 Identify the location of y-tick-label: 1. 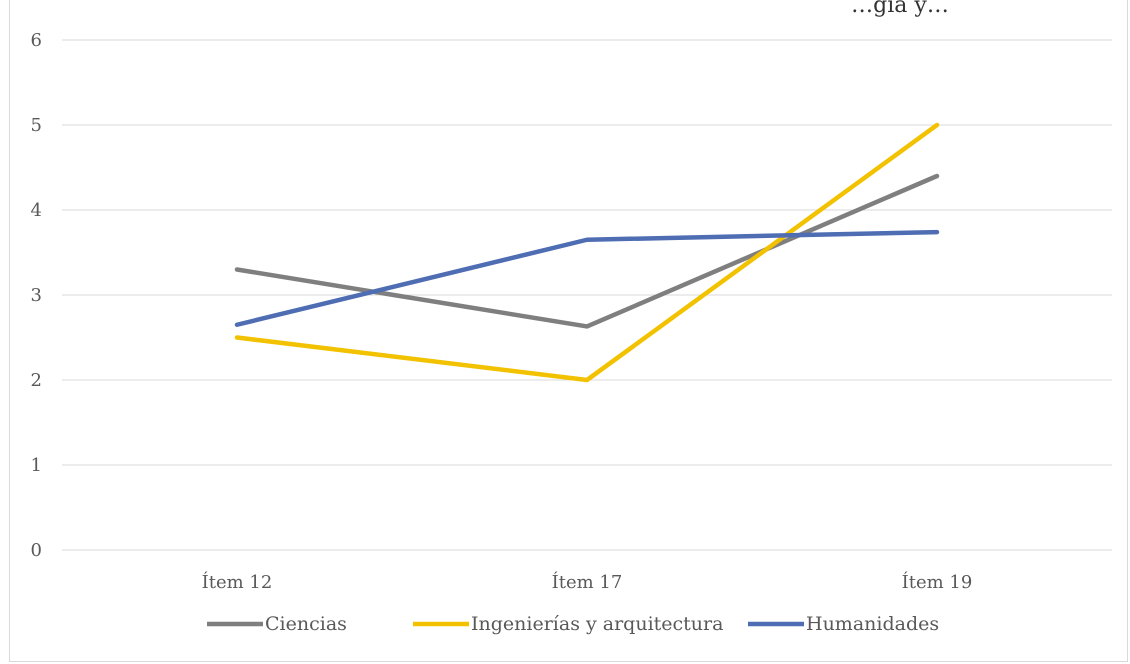
(36, 465).